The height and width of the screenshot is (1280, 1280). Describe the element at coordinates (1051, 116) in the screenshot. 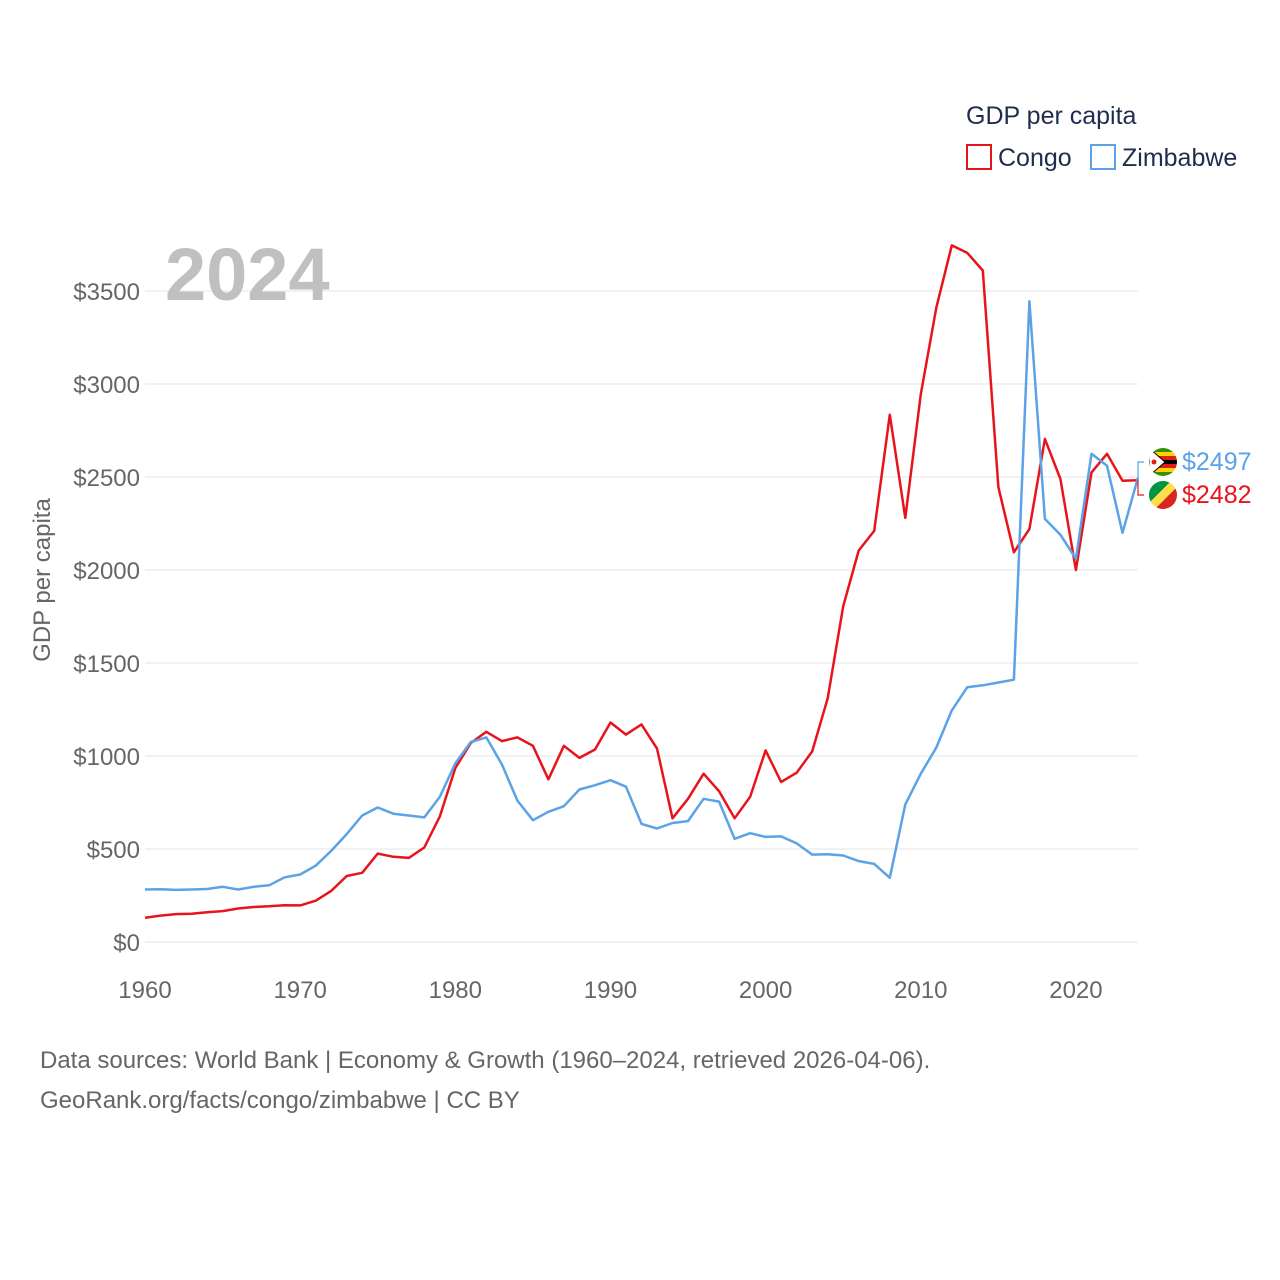

I see `legend-title: GDP per capita` at that location.